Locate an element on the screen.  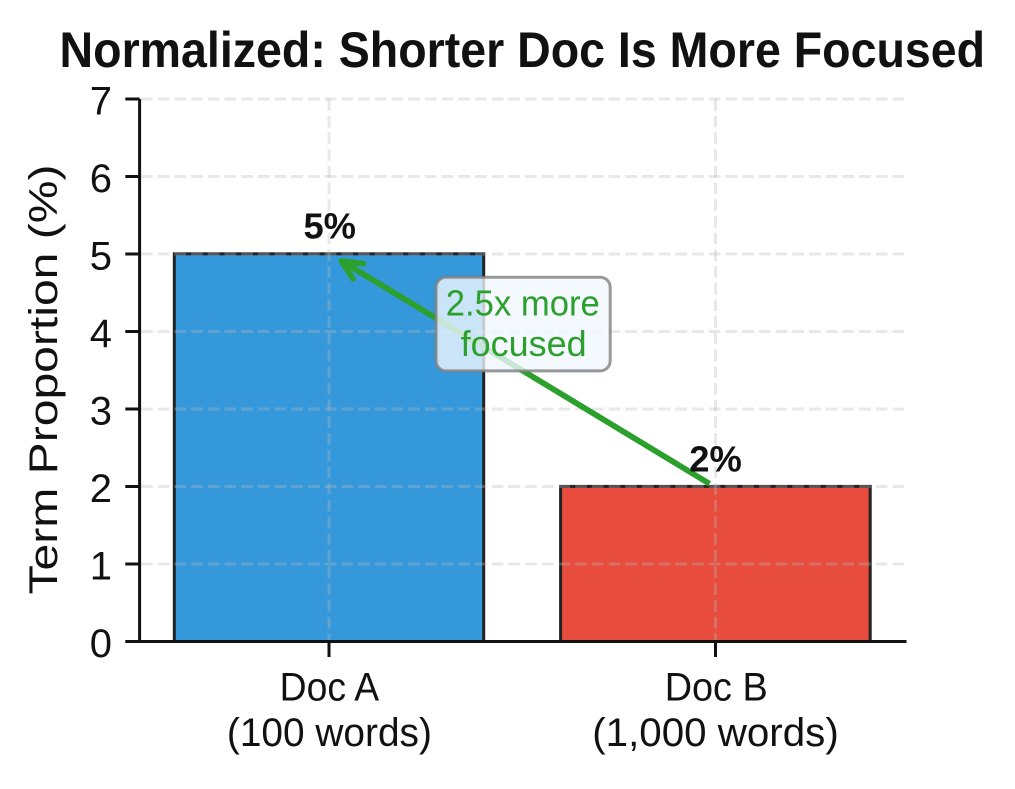
svg-text: Doc B is located at coordinates (716, 688).